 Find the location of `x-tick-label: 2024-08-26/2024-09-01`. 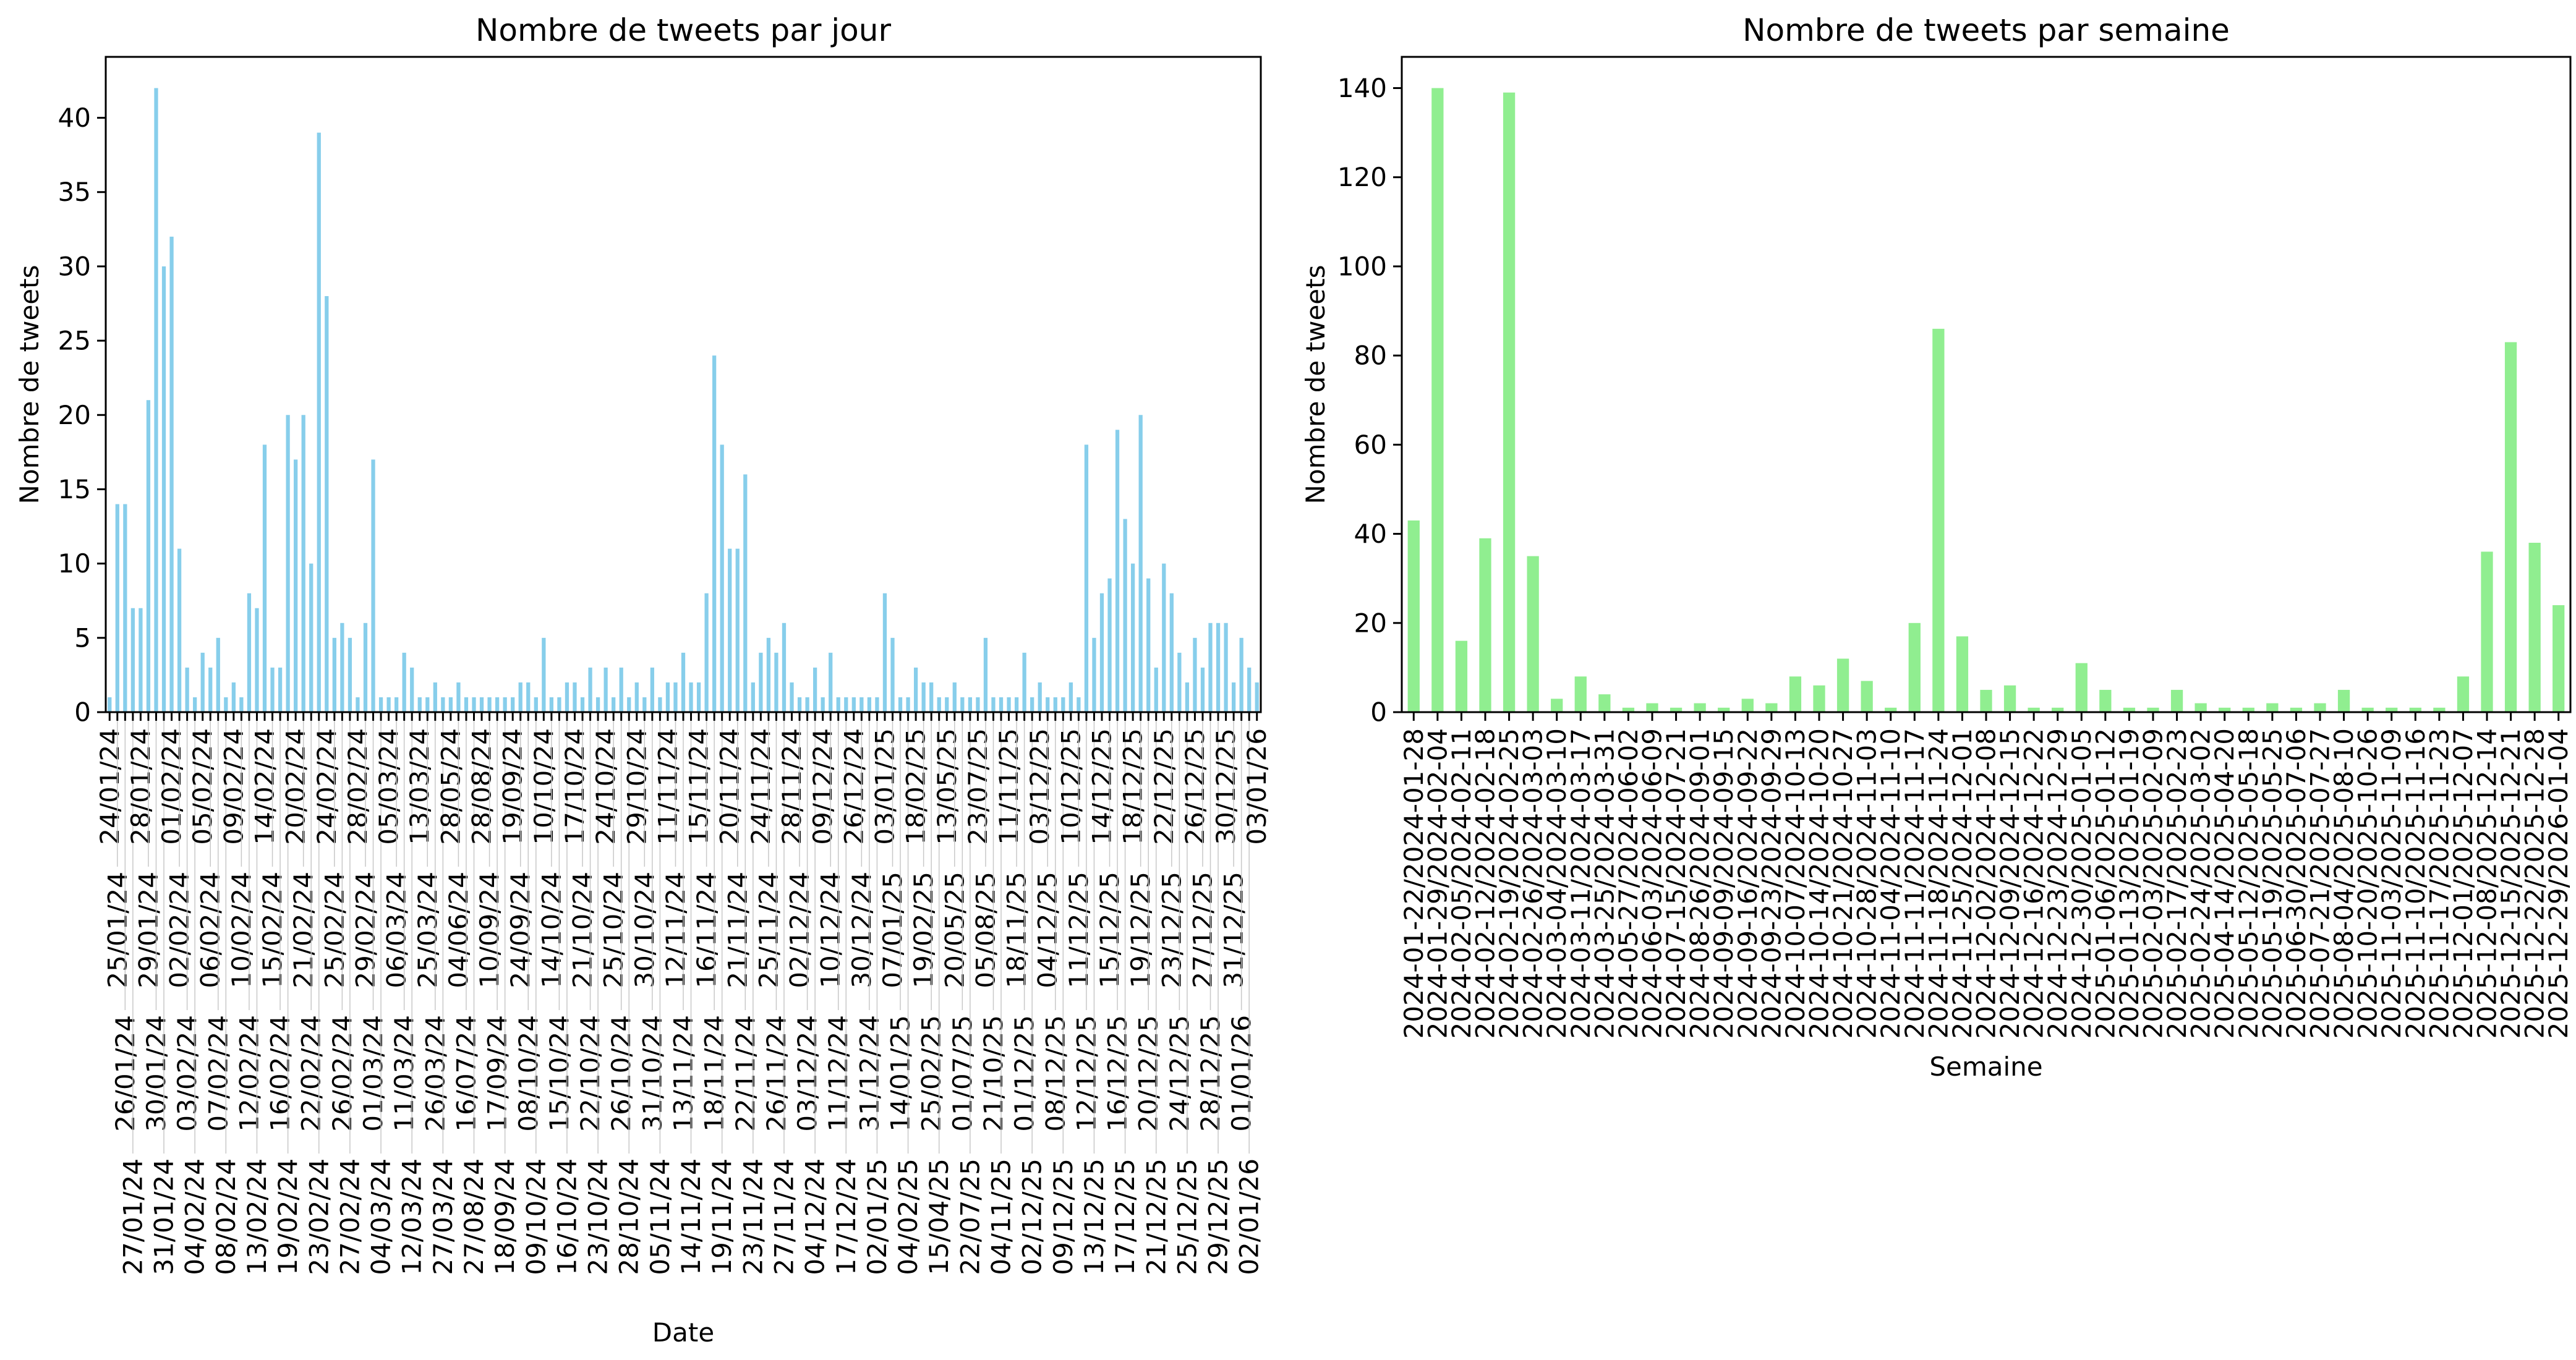

x-tick-label: 2024-08-26/2024-09-01 is located at coordinates (1700, 883).